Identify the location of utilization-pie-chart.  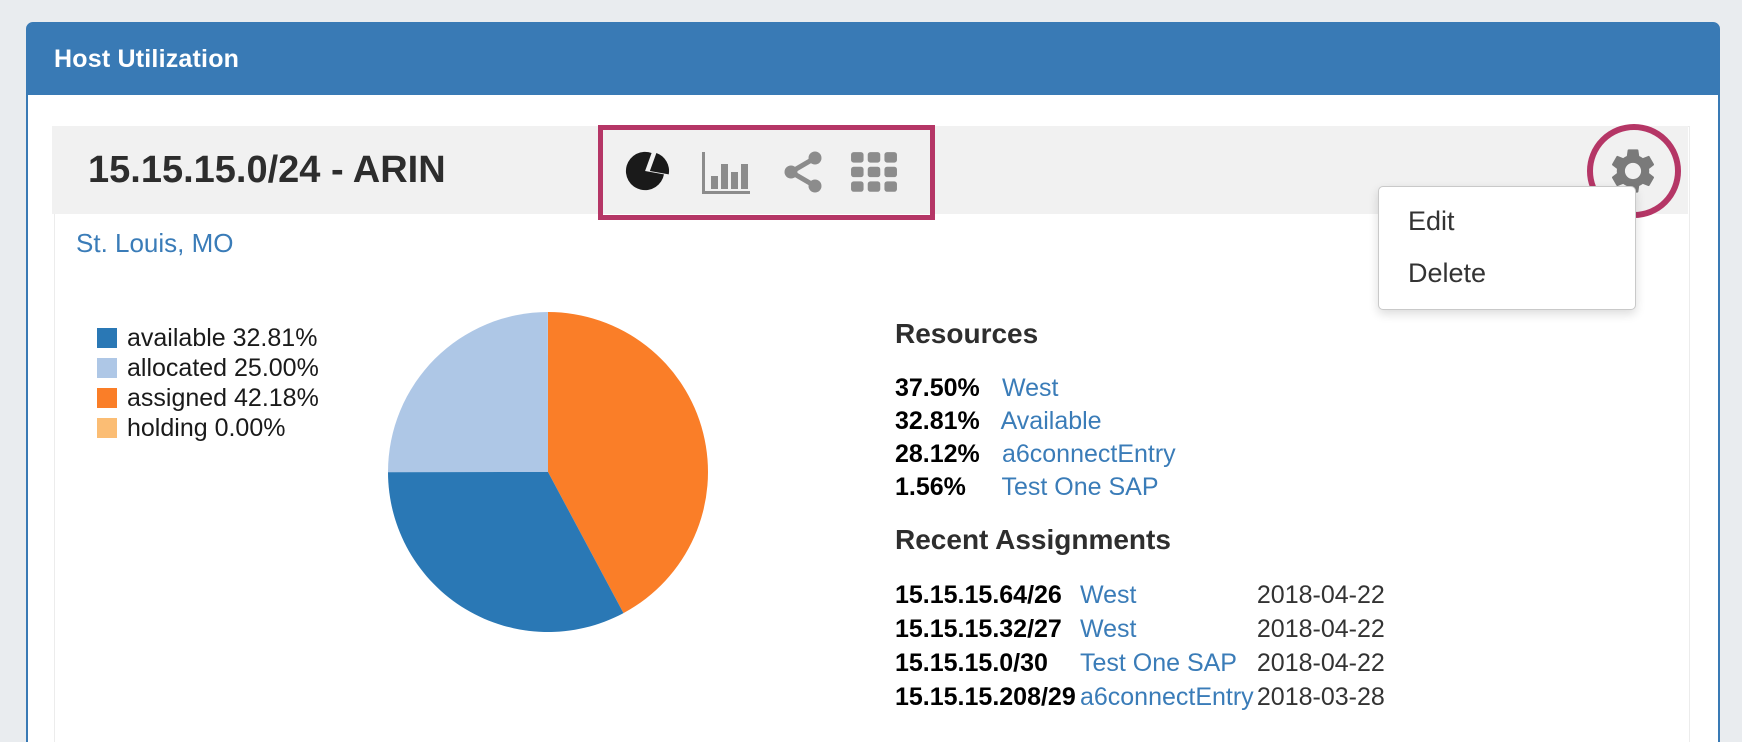
(547, 472).